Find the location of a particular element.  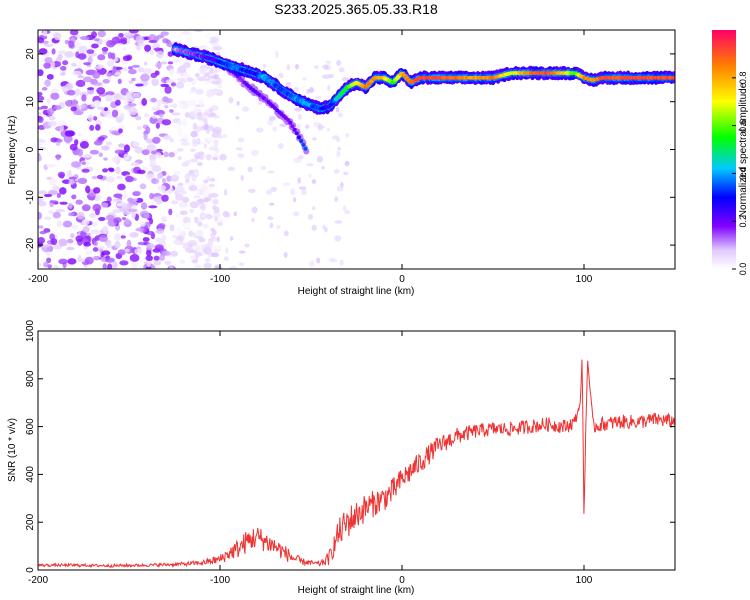

figure-title: S233.2025.365.05.33.R18 is located at coordinates (356, 9).